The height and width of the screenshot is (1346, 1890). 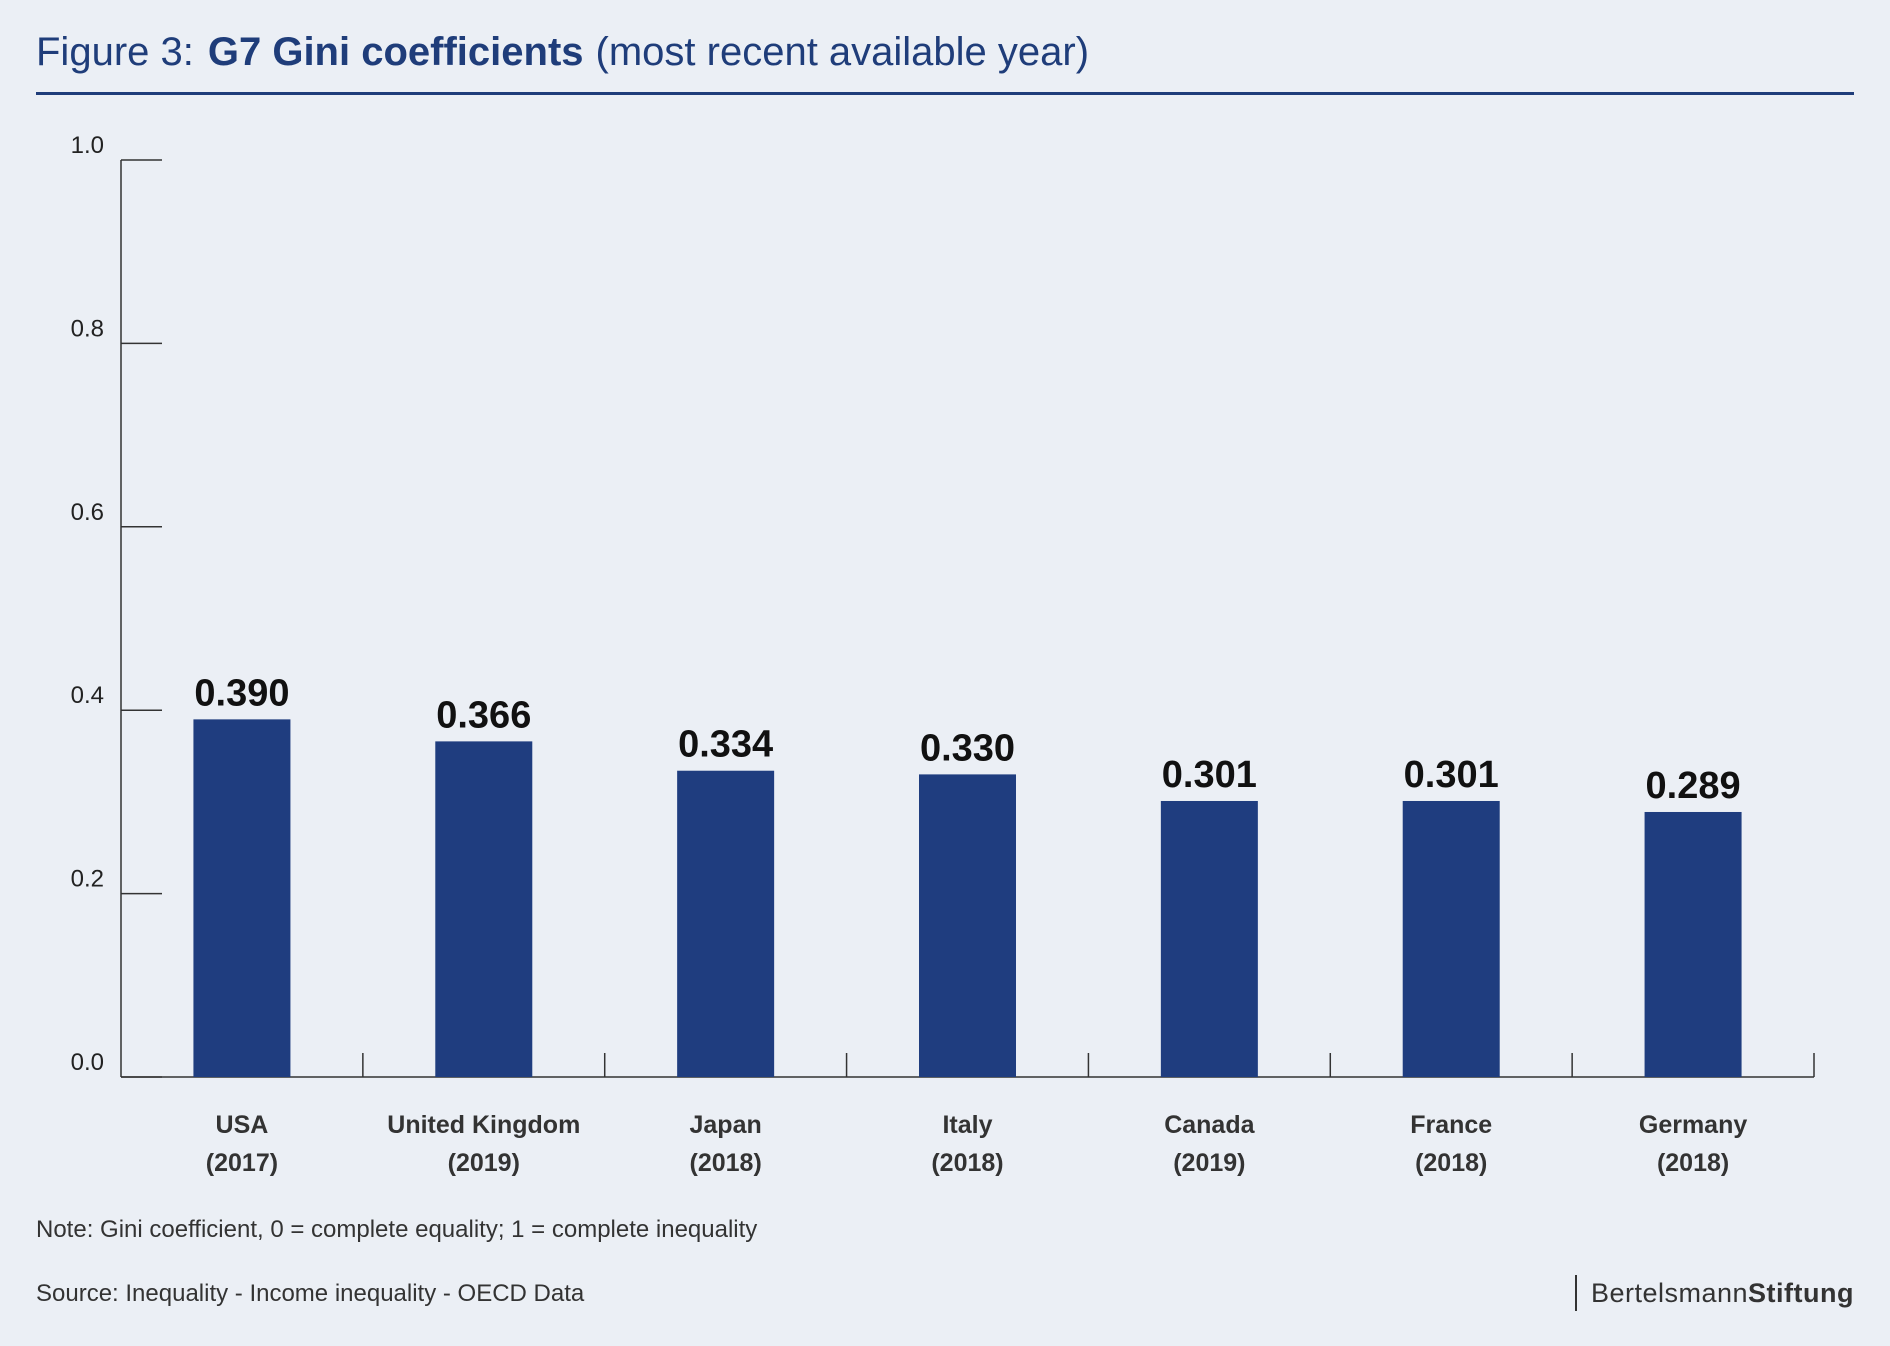 What do you see at coordinates (115, 52) in the screenshot?
I see `figure-number: Figure 3:` at bounding box center [115, 52].